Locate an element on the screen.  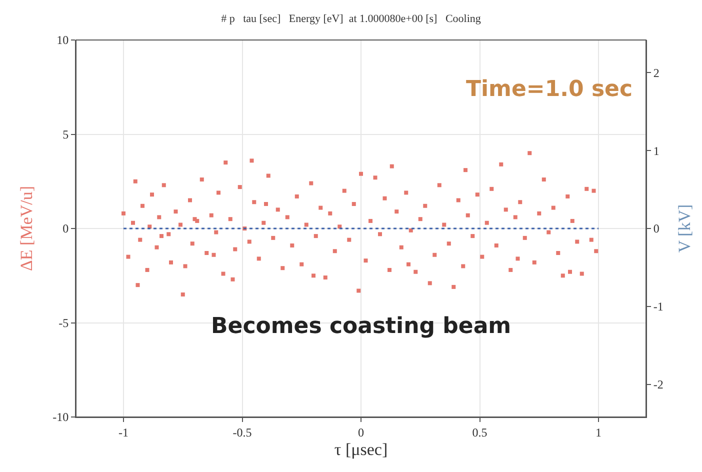
y2-tick-label: 1 is located at coordinates (656, 151).